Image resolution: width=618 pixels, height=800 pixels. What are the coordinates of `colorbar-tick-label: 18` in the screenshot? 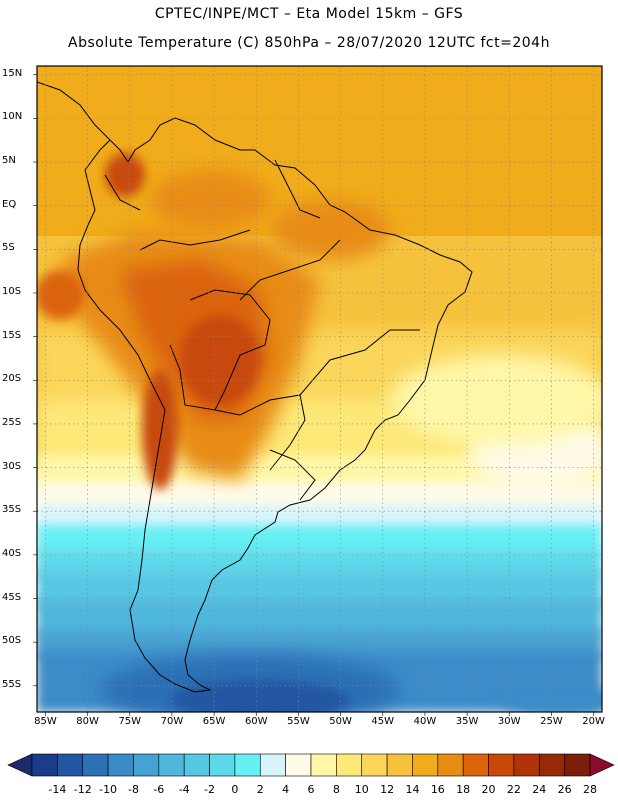 It's located at (463, 789).